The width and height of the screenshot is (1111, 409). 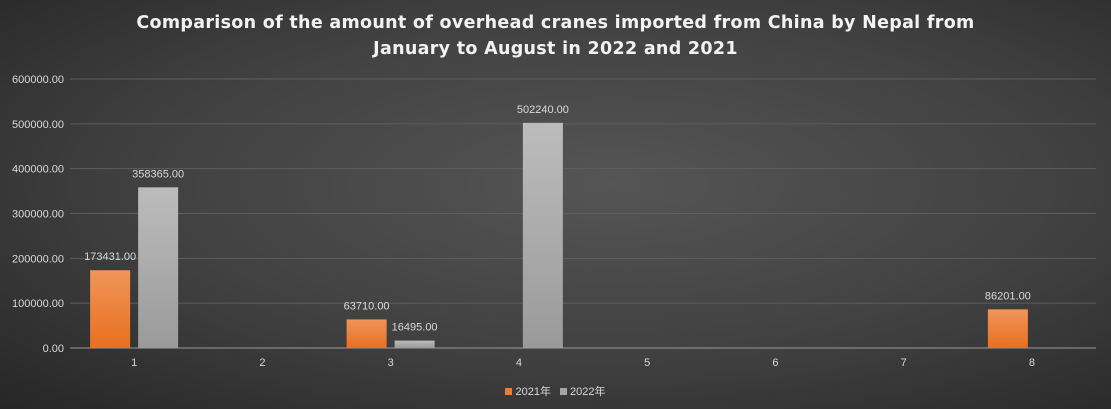 What do you see at coordinates (38, 80) in the screenshot?
I see `y-tick-label: 600000.00` at bounding box center [38, 80].